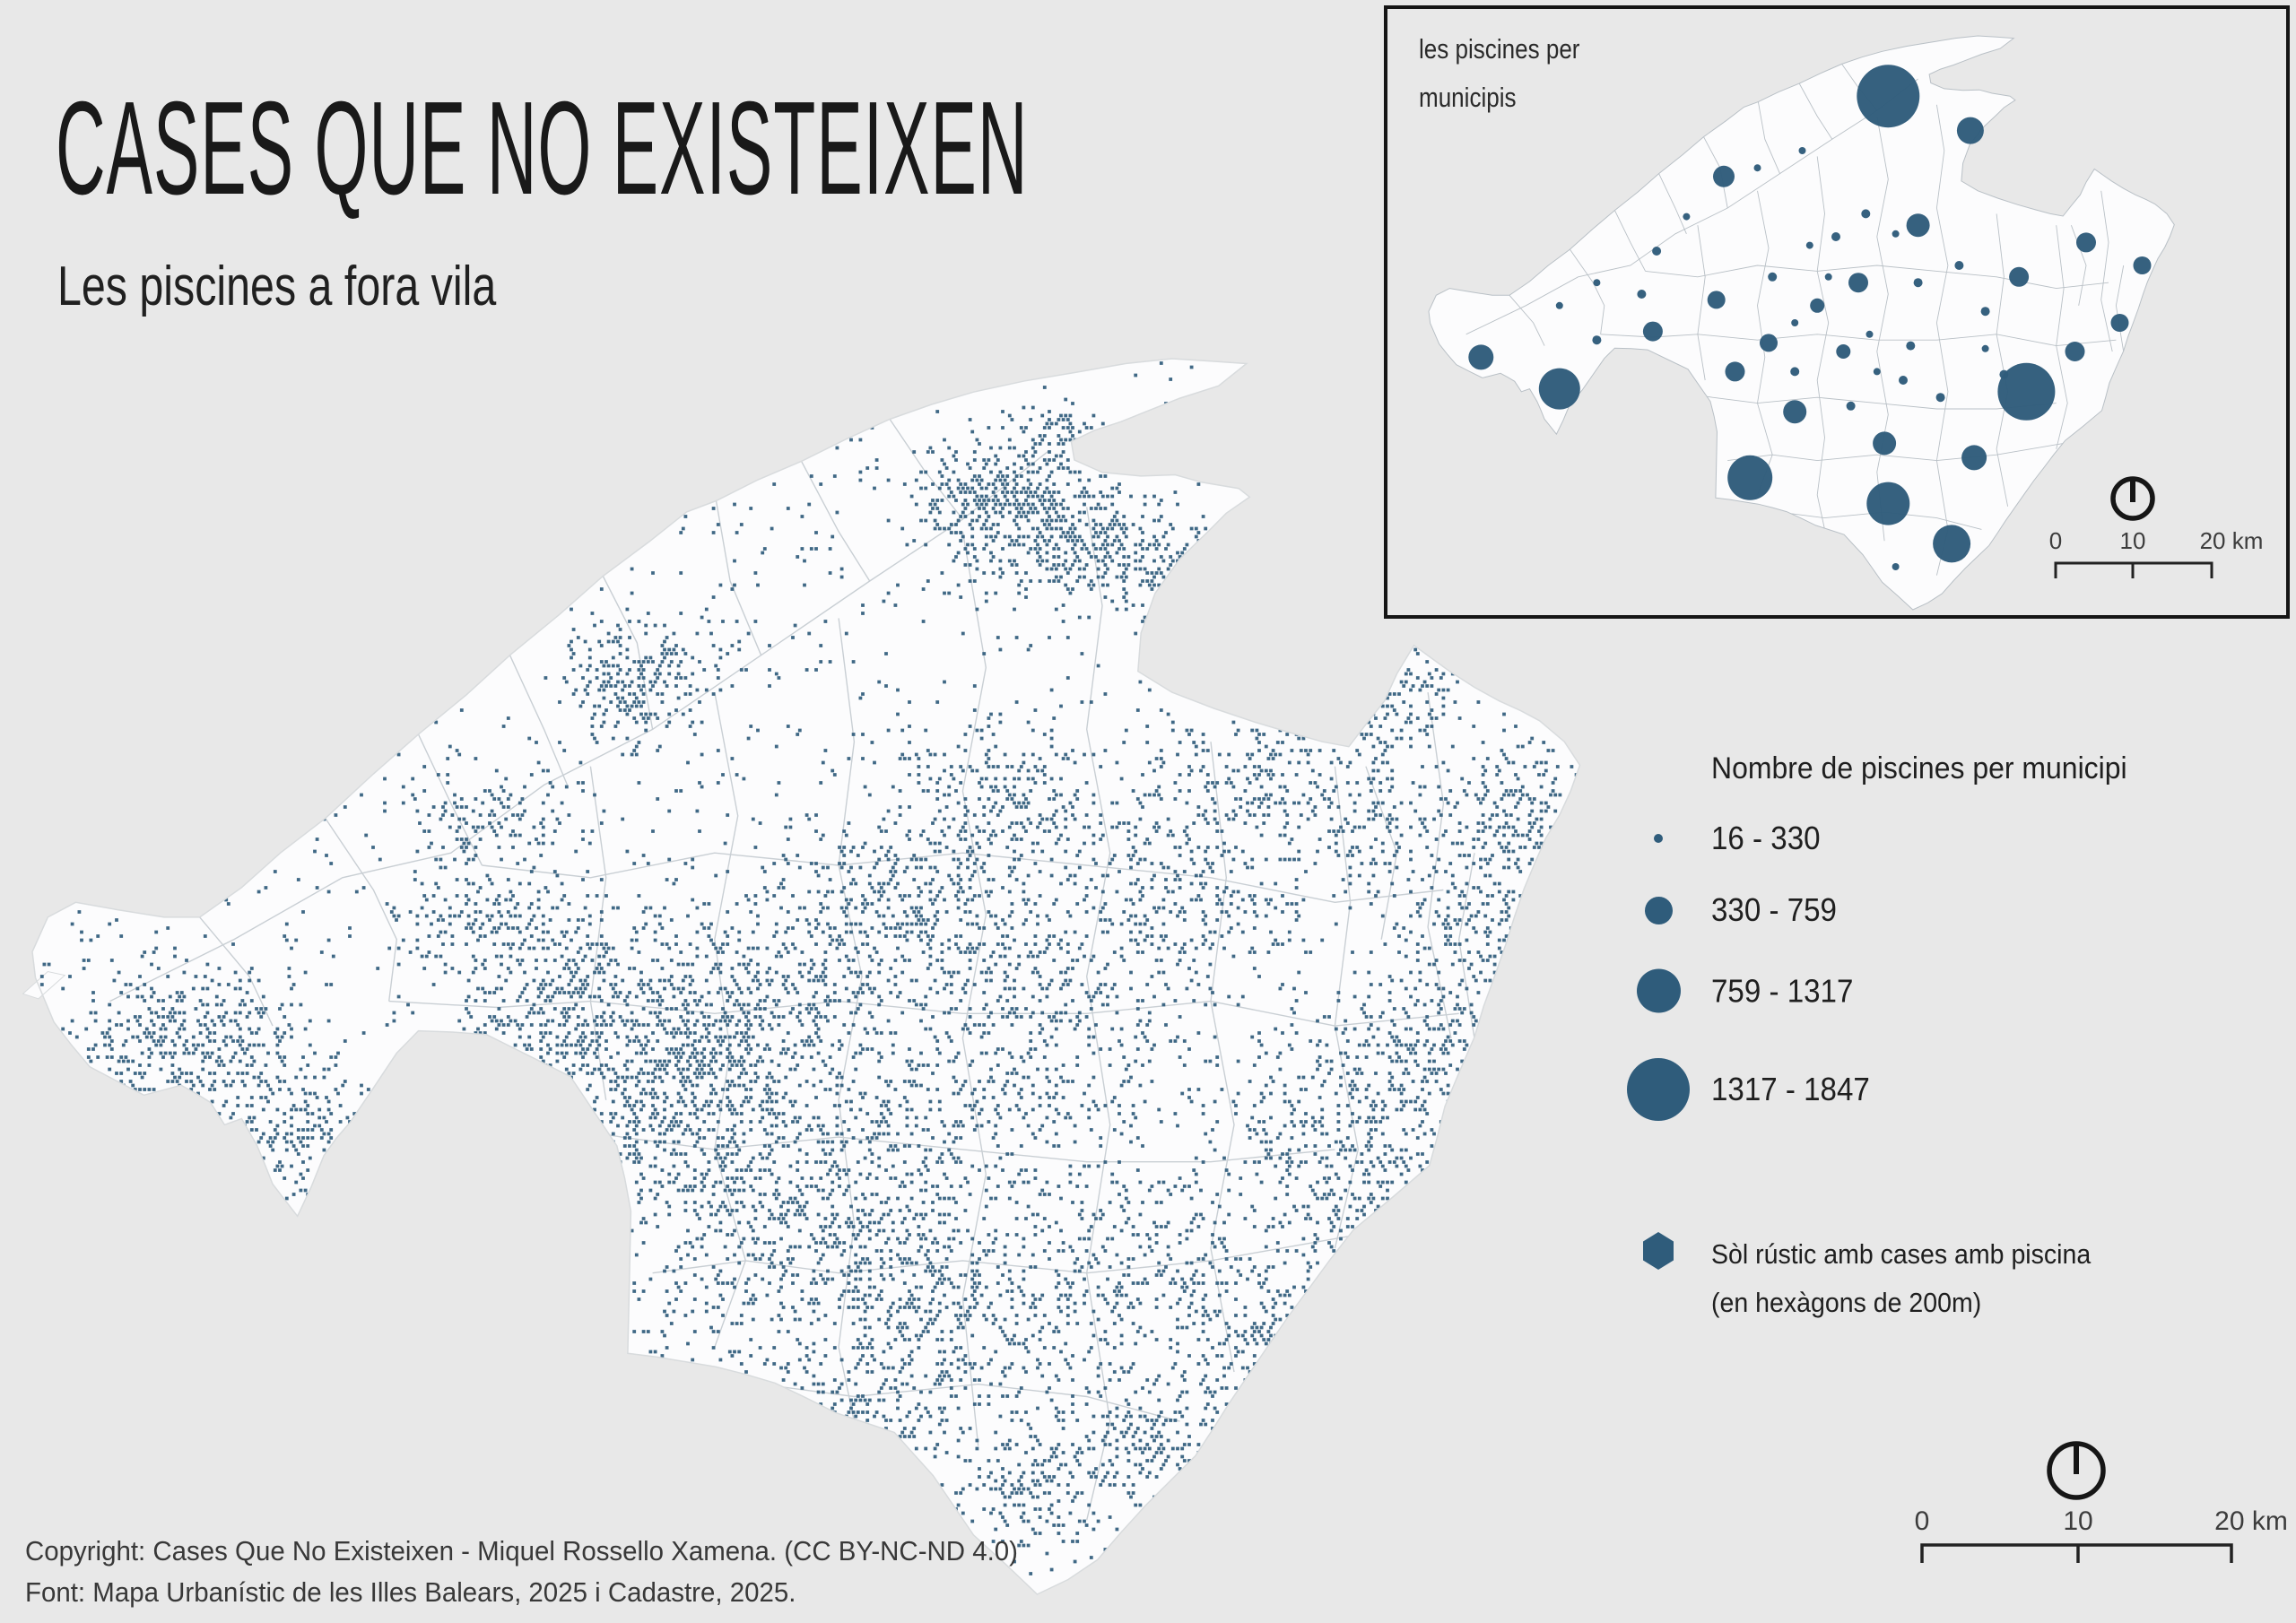 The width and height of the screenshot is (2296, 1623). I want to click on legend-class-label: 330 - 759, so click(1774, 909).